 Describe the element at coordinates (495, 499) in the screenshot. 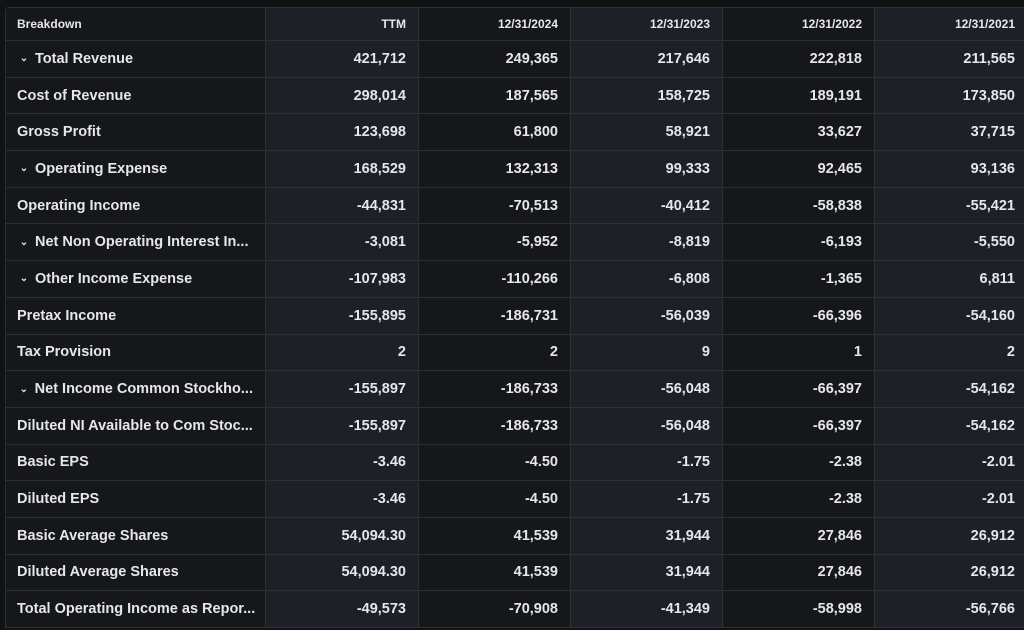

I see `value-cell: -4.50` at that location.